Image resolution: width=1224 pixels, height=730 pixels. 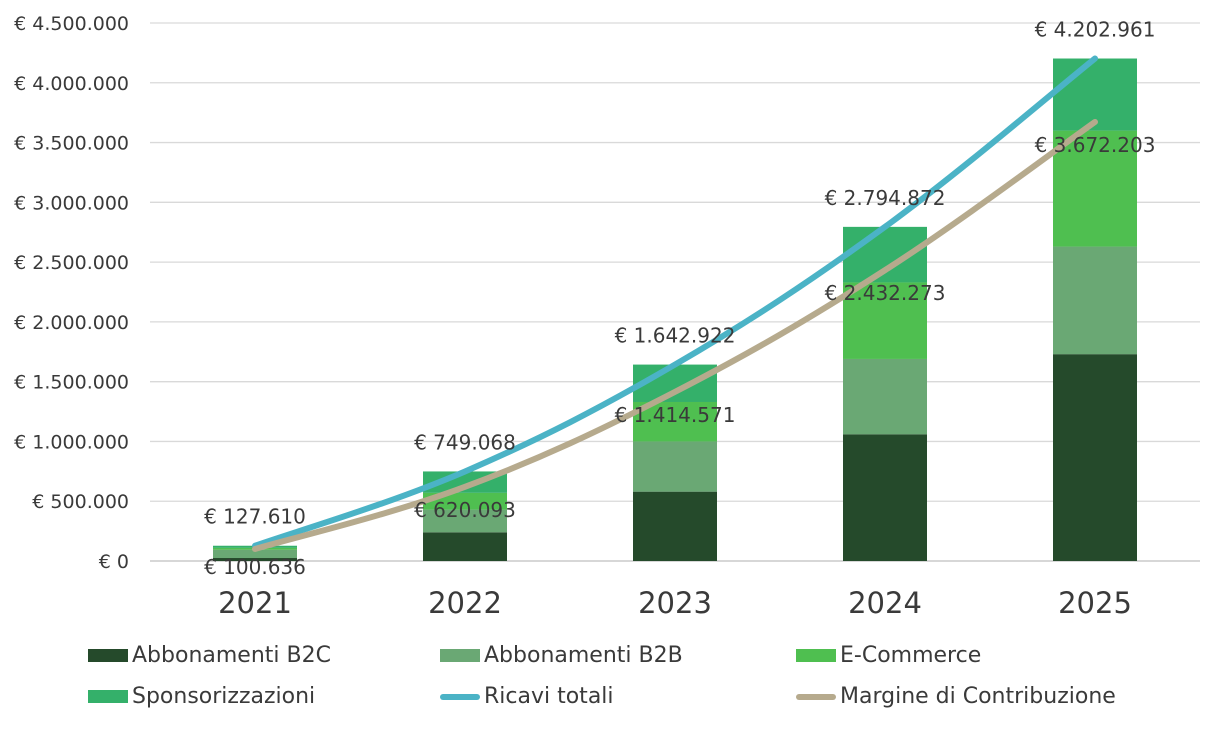 I want to click on y-tick-label: € 1.000.000, so click(x=71, y=442).